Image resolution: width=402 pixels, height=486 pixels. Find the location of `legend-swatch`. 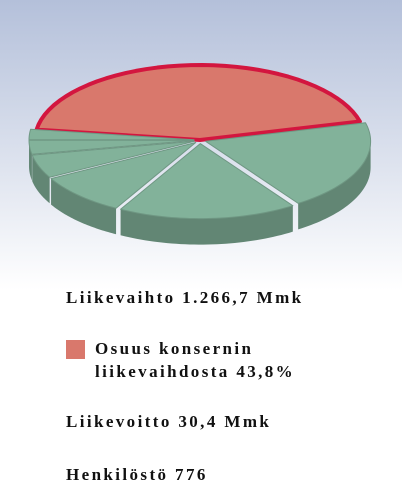

legend-swatch is located at coordinates (75, 349).